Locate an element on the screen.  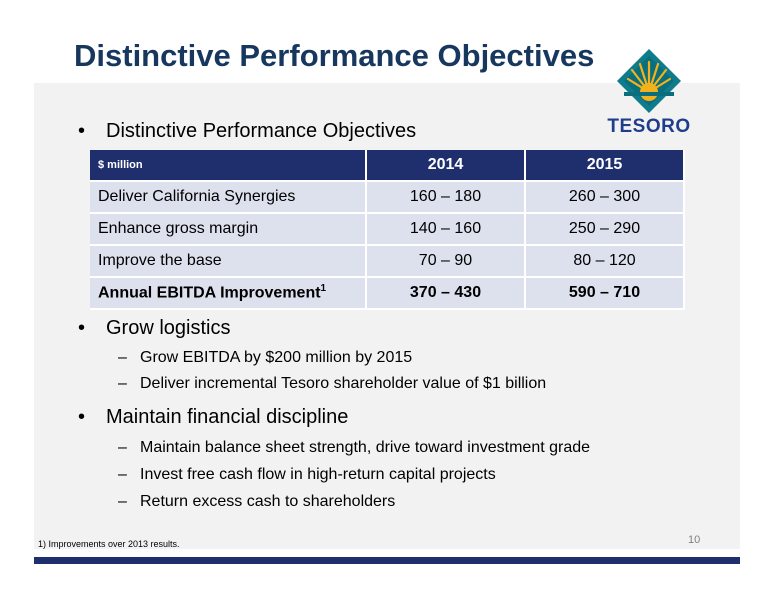
bullet-text: Maintain financial discipline is located at coordinates (227, 417).